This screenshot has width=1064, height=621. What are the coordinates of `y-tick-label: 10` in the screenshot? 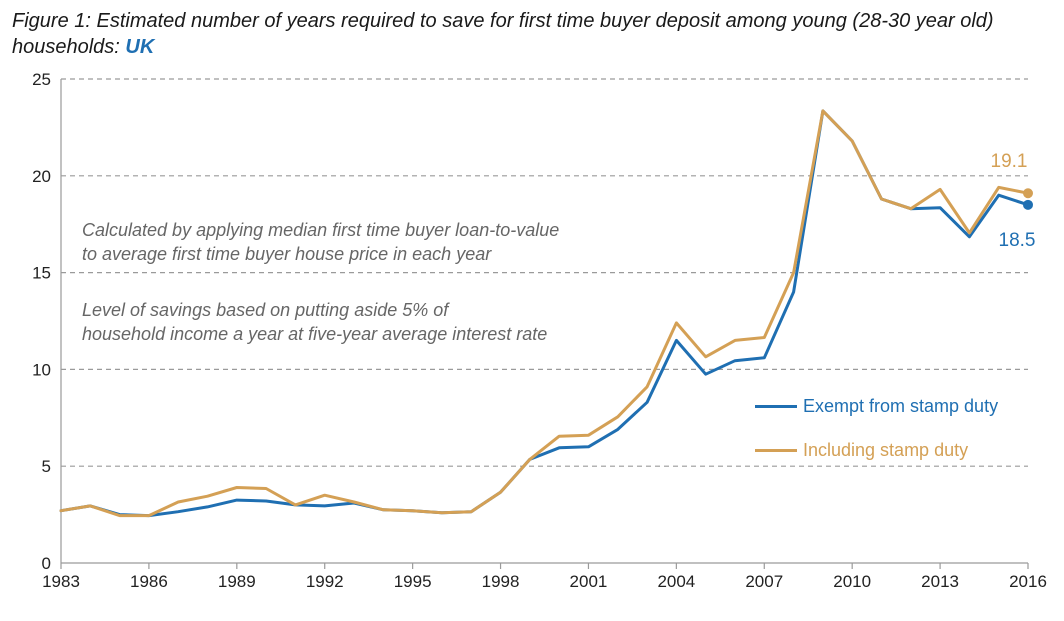 It's located at (41, 369).